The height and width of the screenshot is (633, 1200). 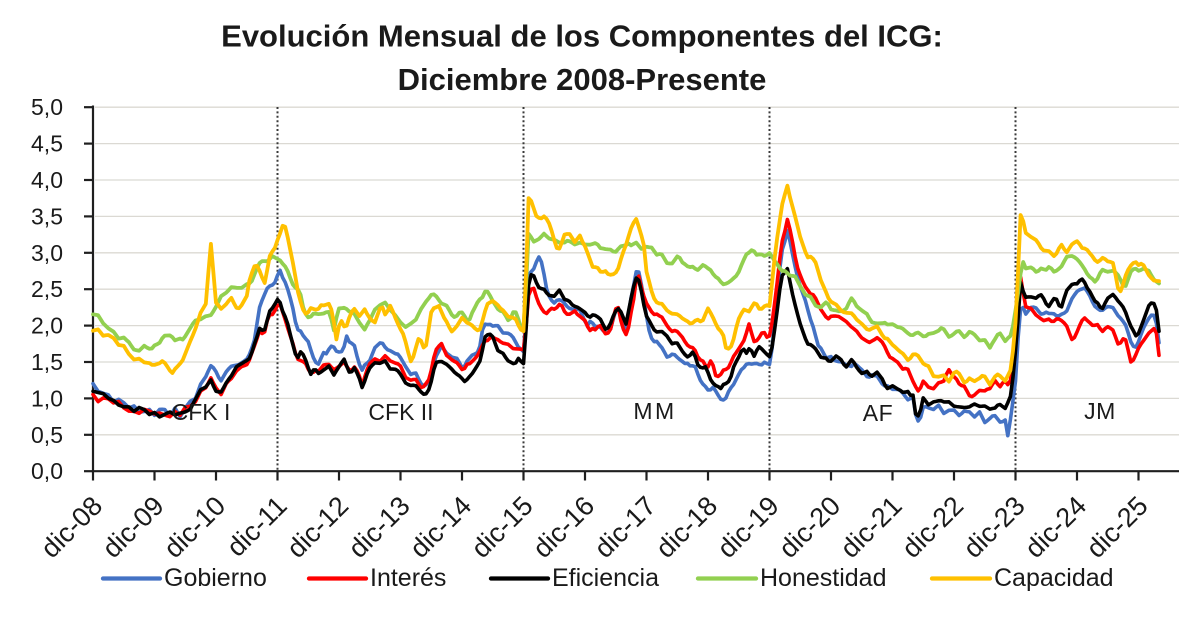 I want to click on svg-text: dic-25, so click(x=1117, y=527).